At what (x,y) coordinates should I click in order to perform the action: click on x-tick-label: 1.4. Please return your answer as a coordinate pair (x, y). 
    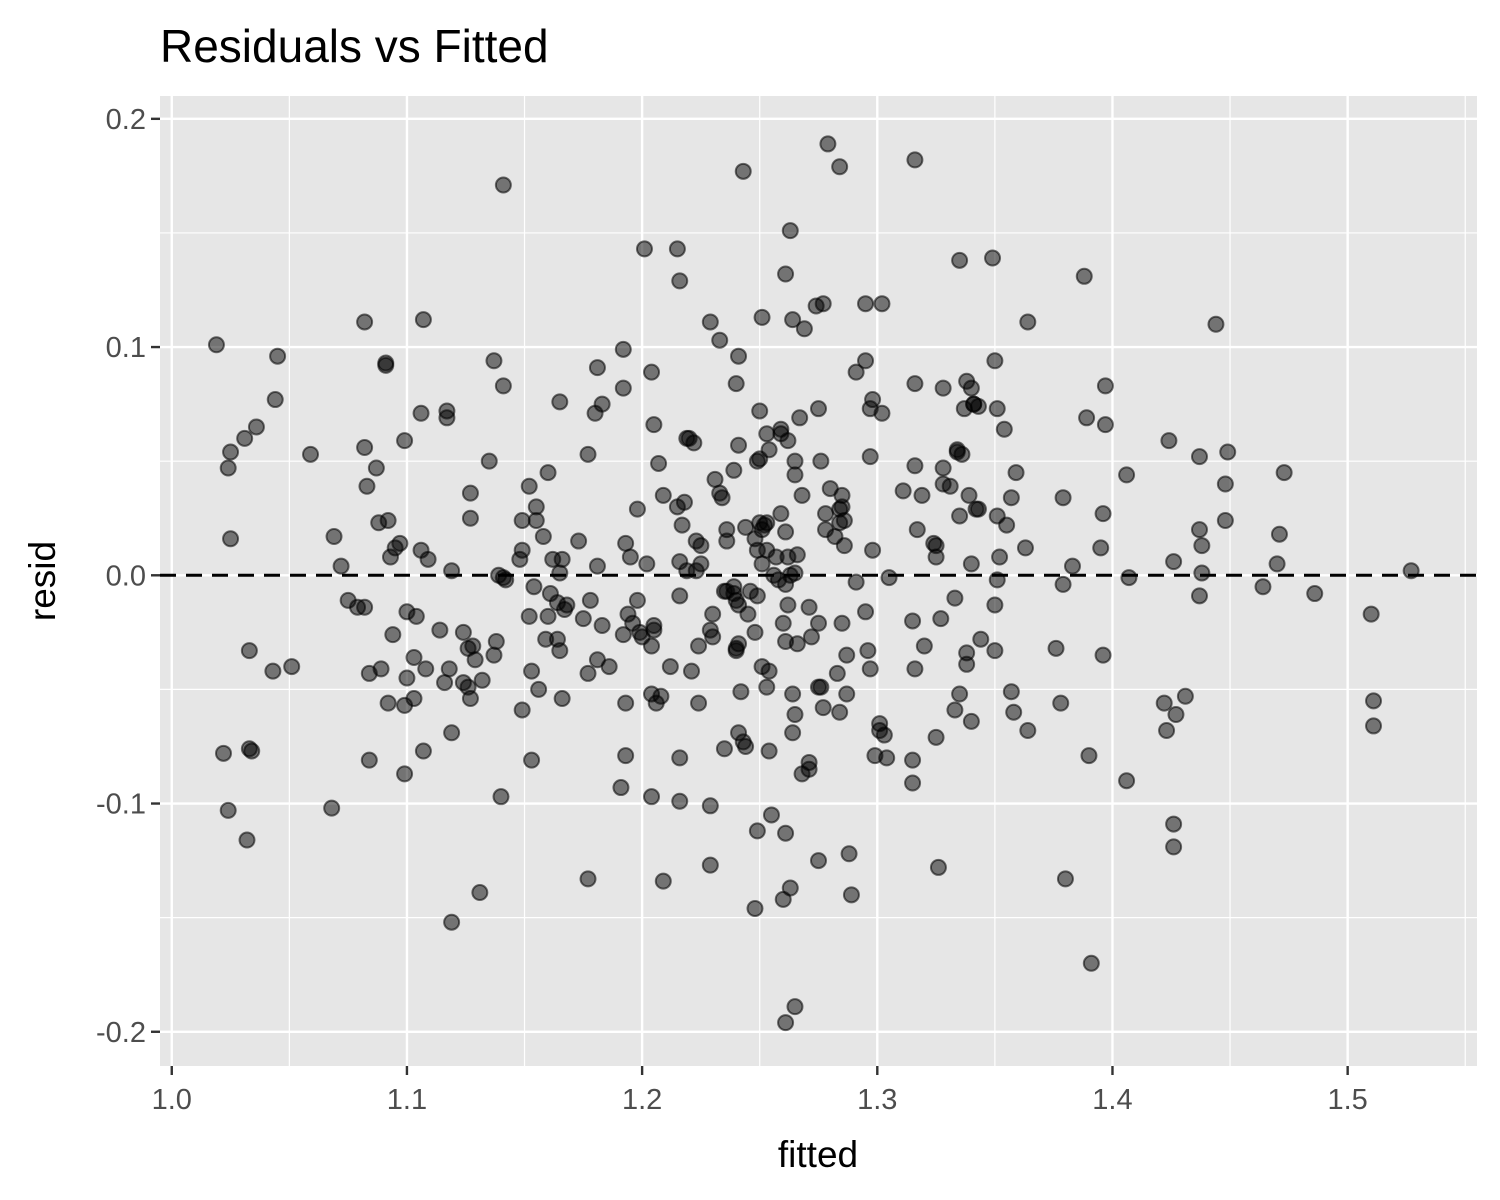
    Looking at the image, I should click on (1112, 1100).